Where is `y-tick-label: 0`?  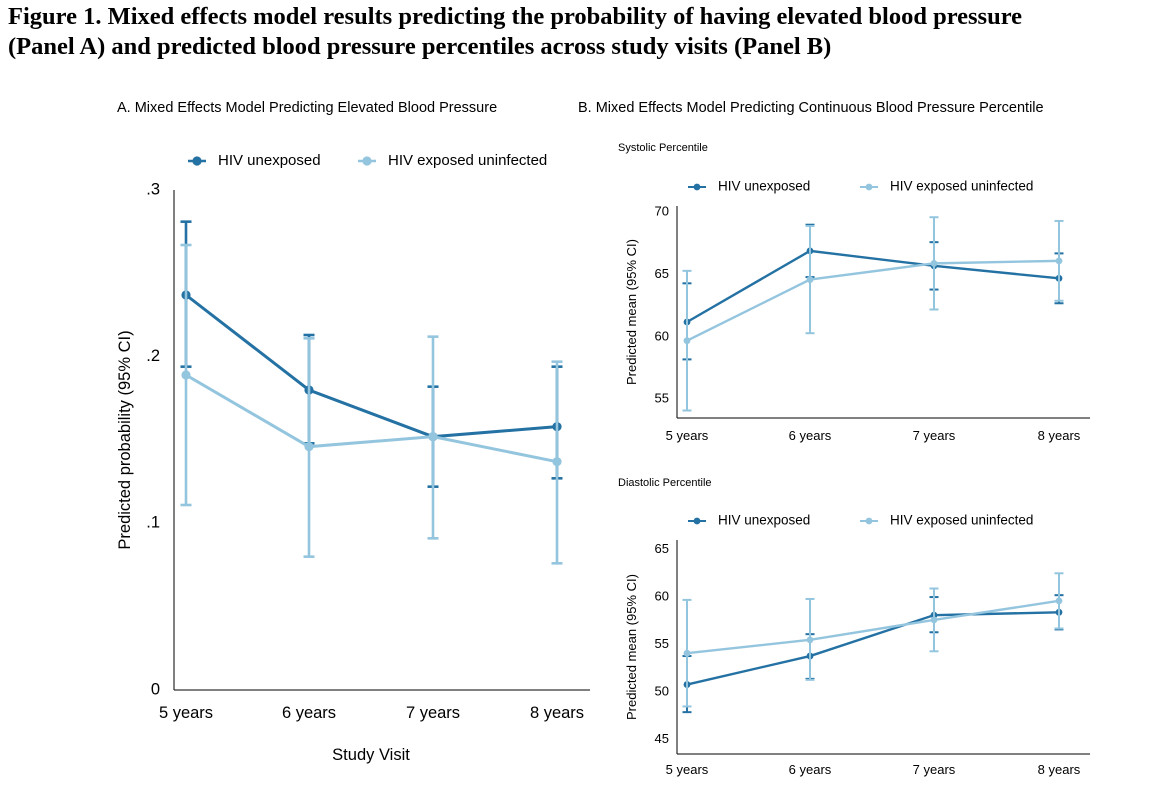 y-tick-label: 0 is located at coordinates (155, 689).